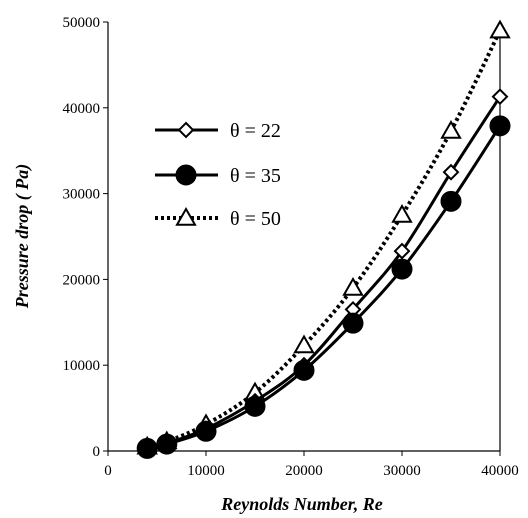 Image resolution: width=528 pixels, height=518 pixels. I want to click on y-tick-label: 0, so click(97, 452).